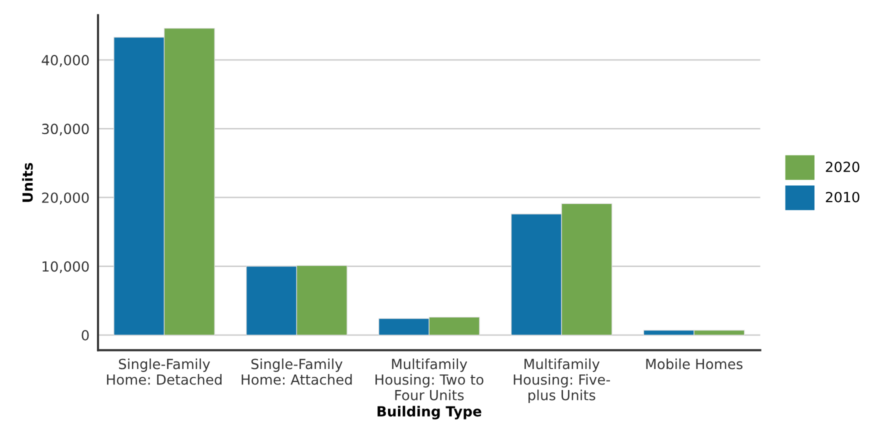 The height and width of the screenshot is (435, 883). I want to click on y-tick-label: 0, so click(85, 335).